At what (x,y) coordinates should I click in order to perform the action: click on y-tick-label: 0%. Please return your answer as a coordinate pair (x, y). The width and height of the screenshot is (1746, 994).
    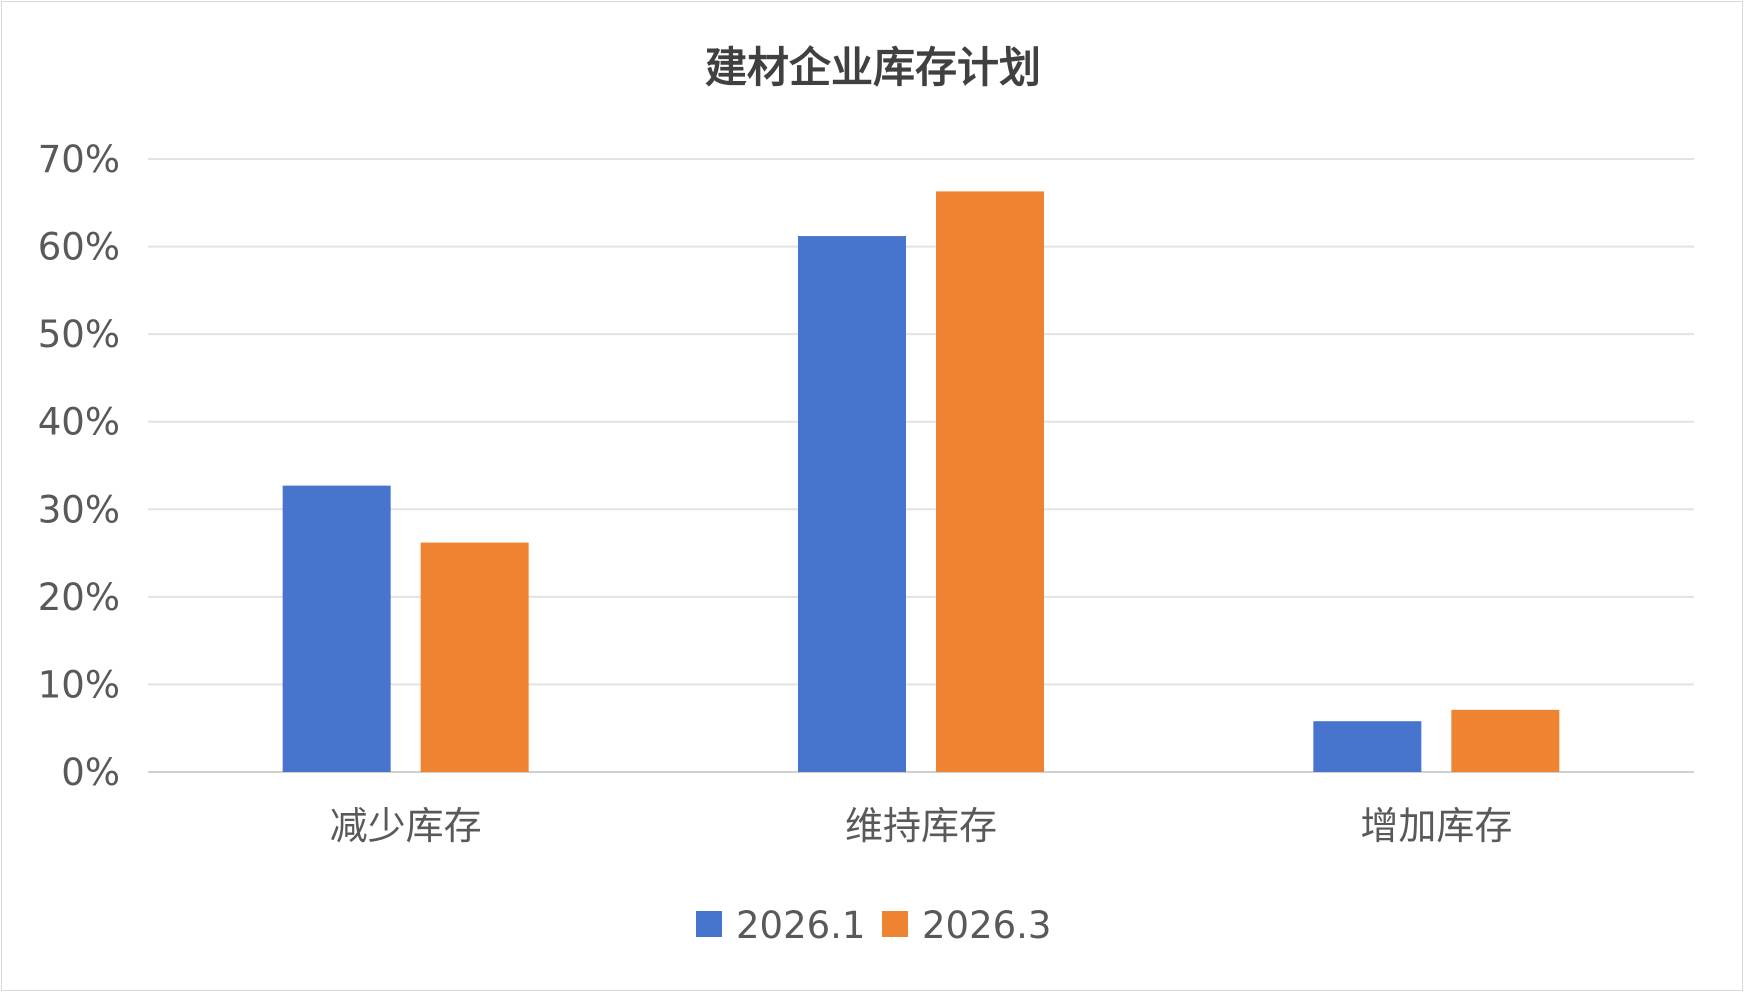
    Looking at the image, I should click on (90, 772).